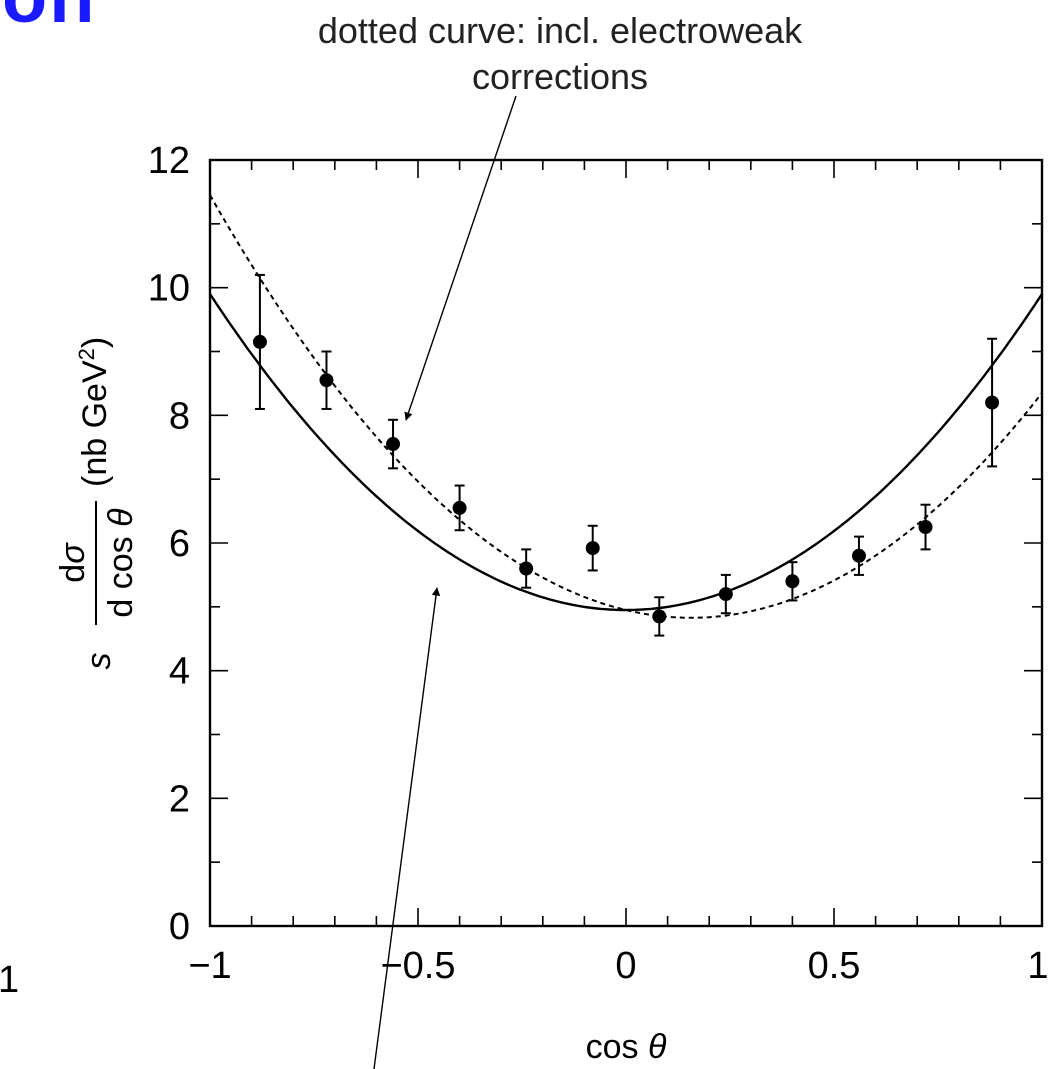 The height and width of the screenshot is (1069, 1056). Describe the element at coordinates (97, 503) in the screenshot. I see `y-axis-label: dσ d cos θ s (nb GeV2)` at that location.